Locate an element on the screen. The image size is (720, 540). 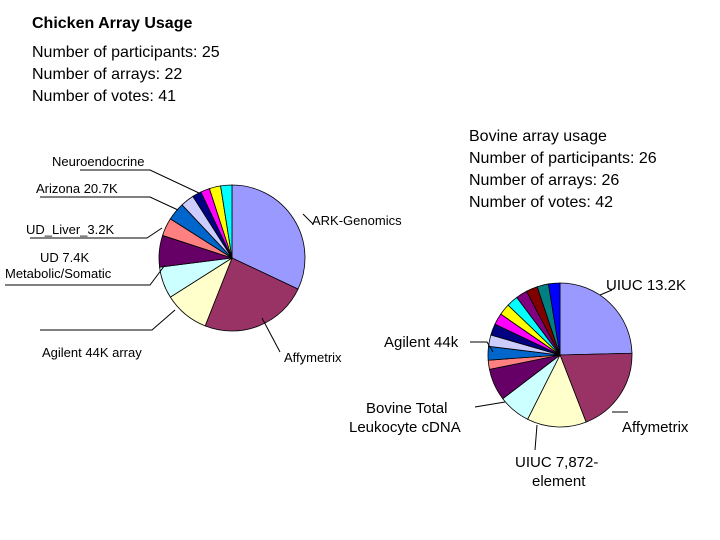
leader-agilent-44k-bovine is located at coordinates (482, 347).